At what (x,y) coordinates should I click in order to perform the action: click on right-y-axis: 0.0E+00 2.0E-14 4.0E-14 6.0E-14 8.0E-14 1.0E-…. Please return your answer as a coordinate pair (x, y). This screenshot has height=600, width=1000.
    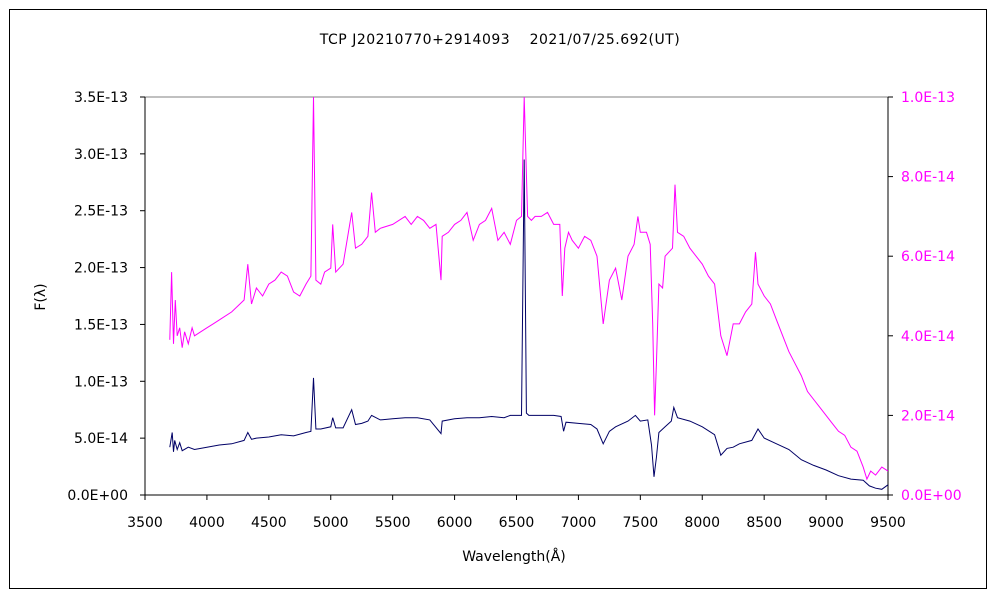
    Looking at the image, I should click on (924, 297).